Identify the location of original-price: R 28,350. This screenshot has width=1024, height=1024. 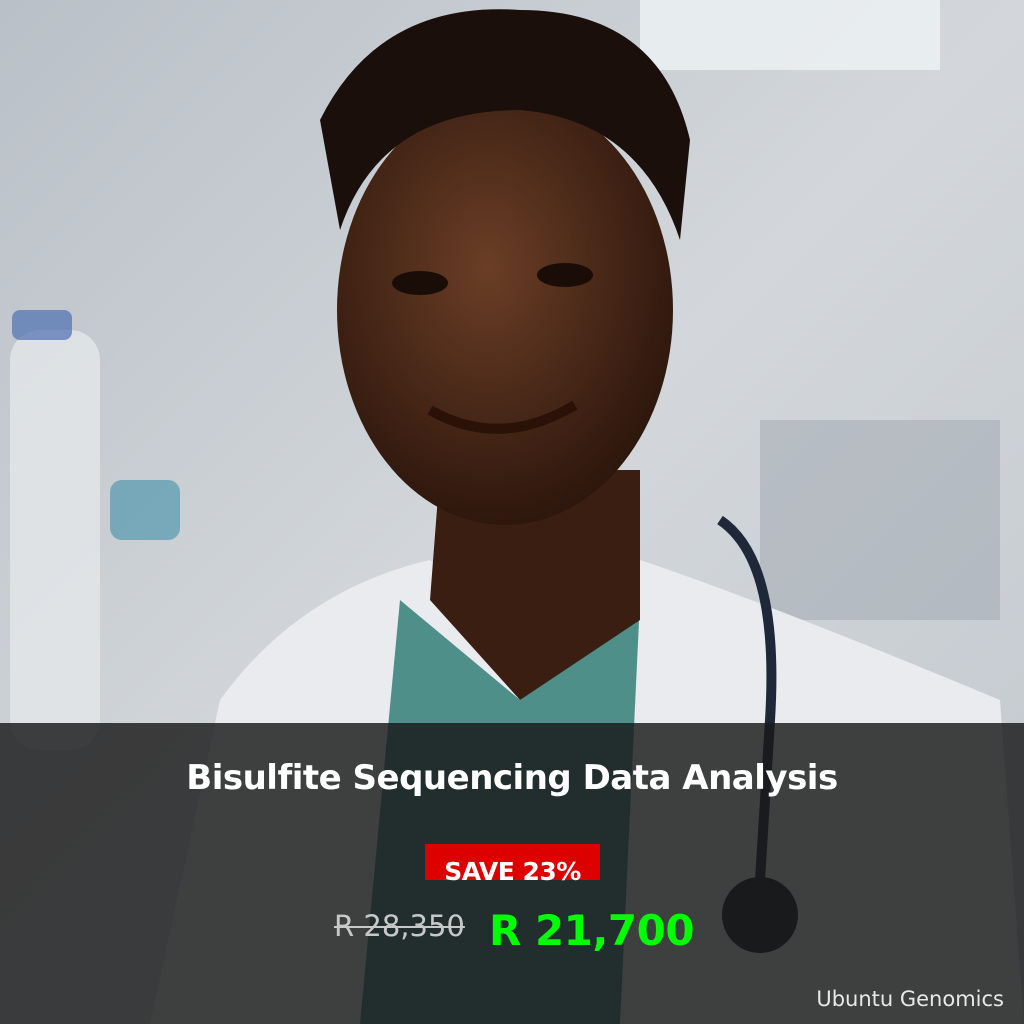
(399, 926).